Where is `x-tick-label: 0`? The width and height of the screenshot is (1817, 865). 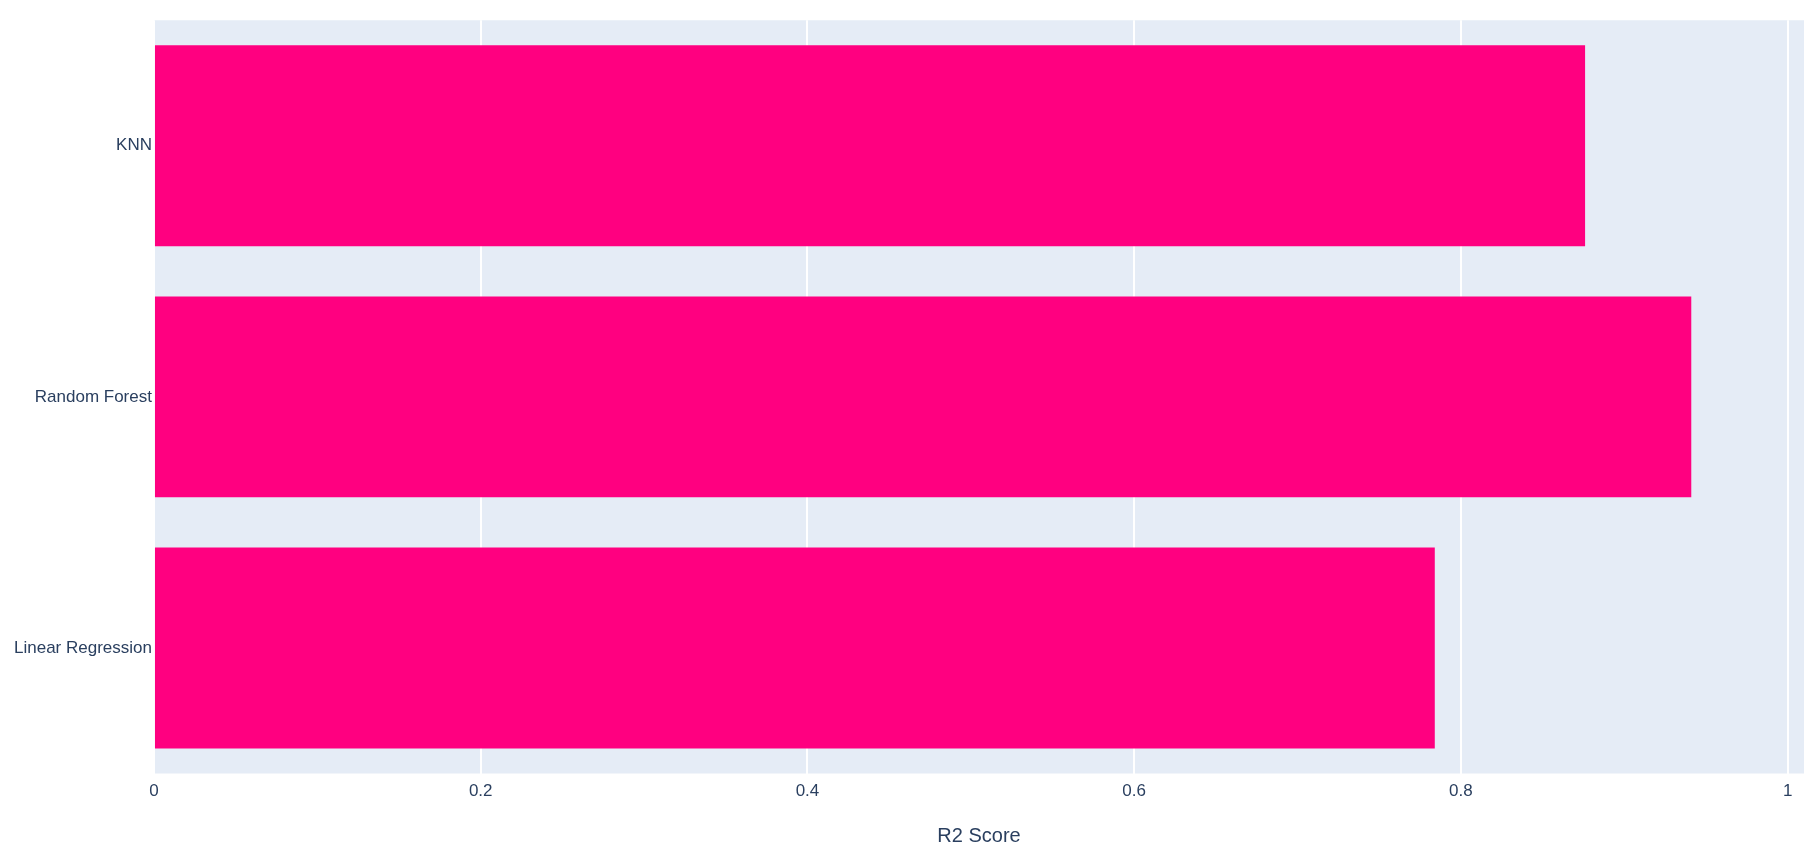
x-tick-label: 0 is located at coordinates (154, 791).